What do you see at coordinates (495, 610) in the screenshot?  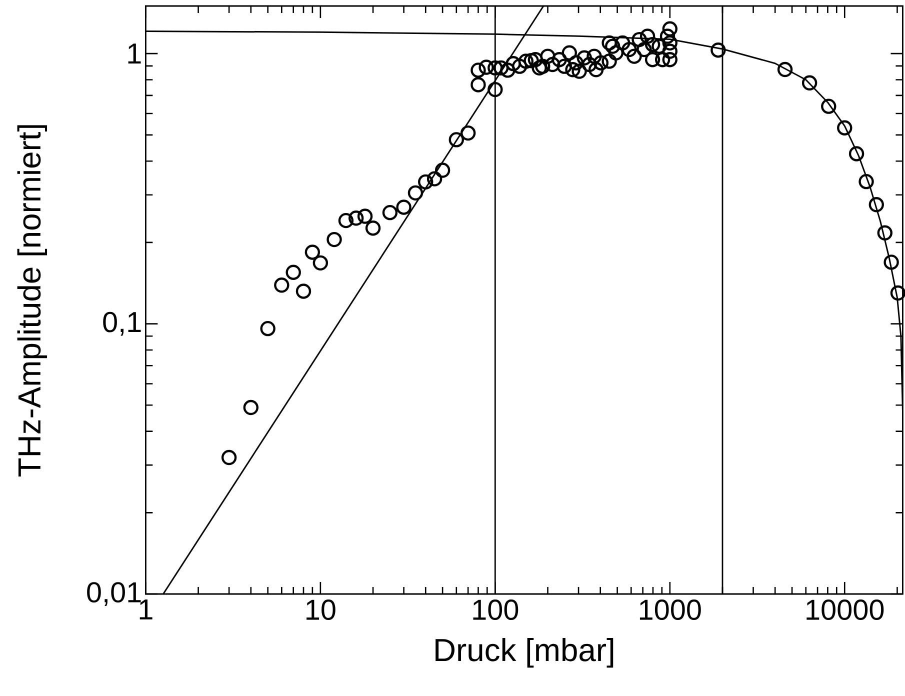 I see `x-tick-label: 100` at bounding box center [495, 610].